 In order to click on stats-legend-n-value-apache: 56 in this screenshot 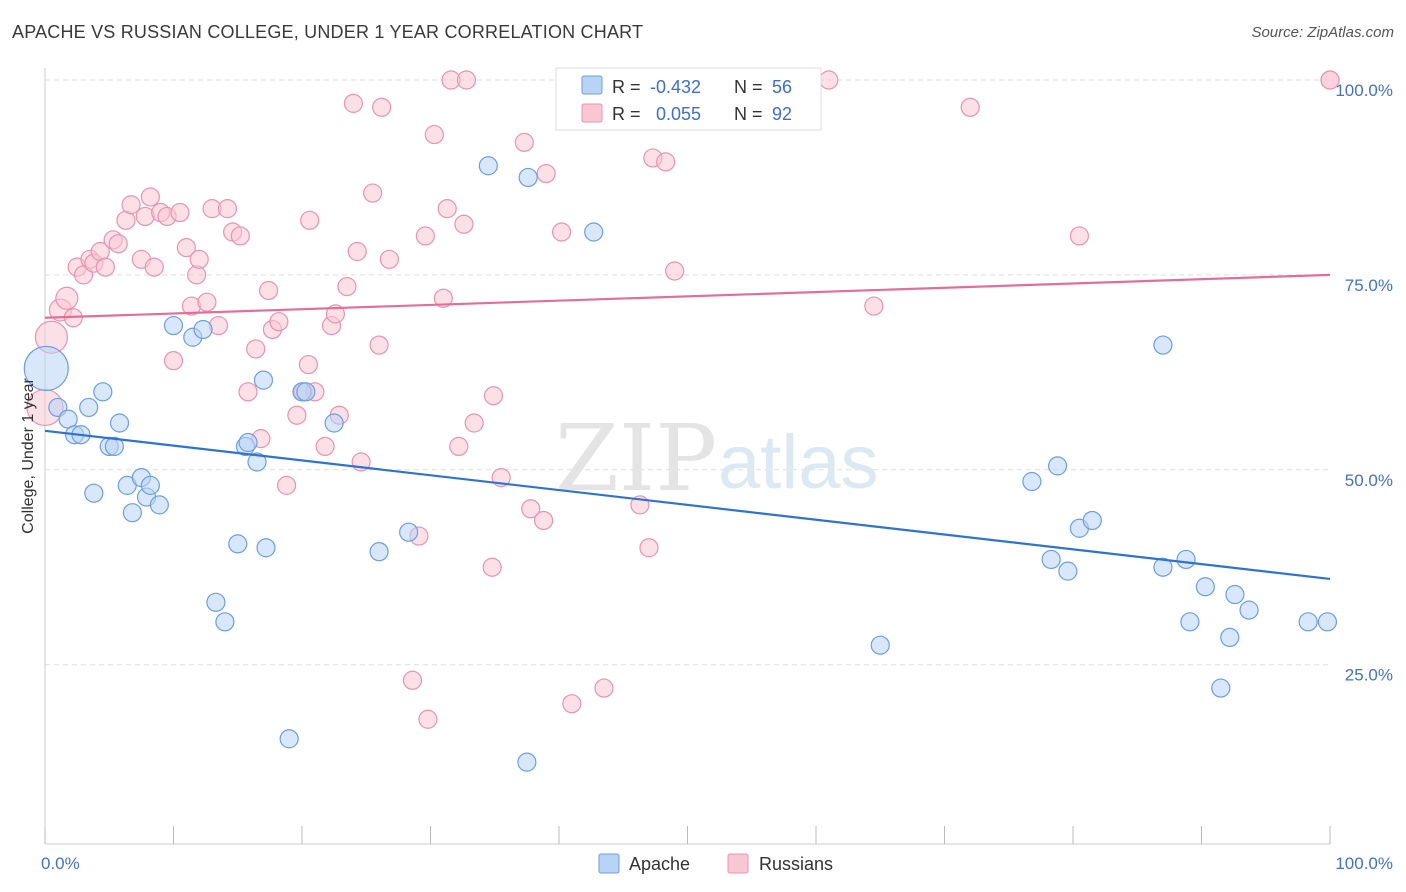, I will do `click(782, 87)`.